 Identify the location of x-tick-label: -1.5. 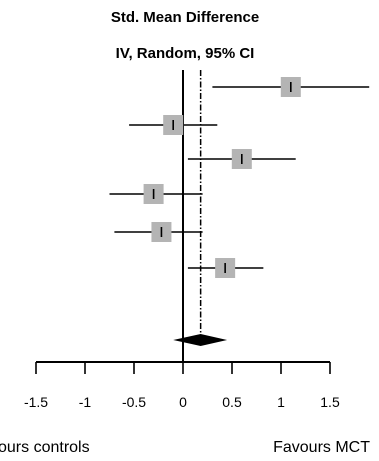
(36, 402).